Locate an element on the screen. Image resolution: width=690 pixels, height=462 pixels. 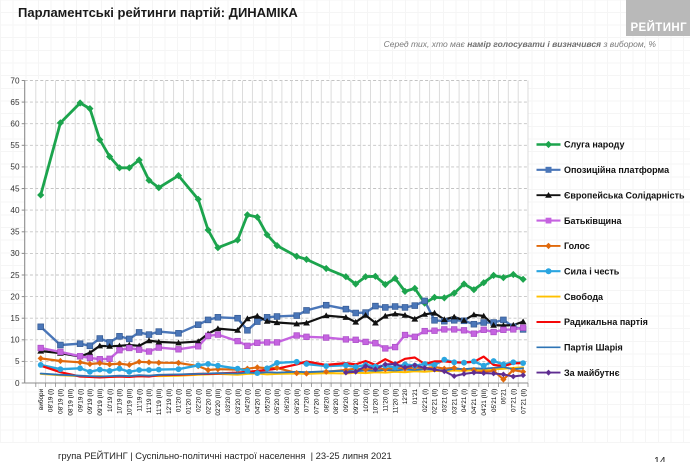
svg-text: 05'20 (II) is located at coordinates (277, 401).